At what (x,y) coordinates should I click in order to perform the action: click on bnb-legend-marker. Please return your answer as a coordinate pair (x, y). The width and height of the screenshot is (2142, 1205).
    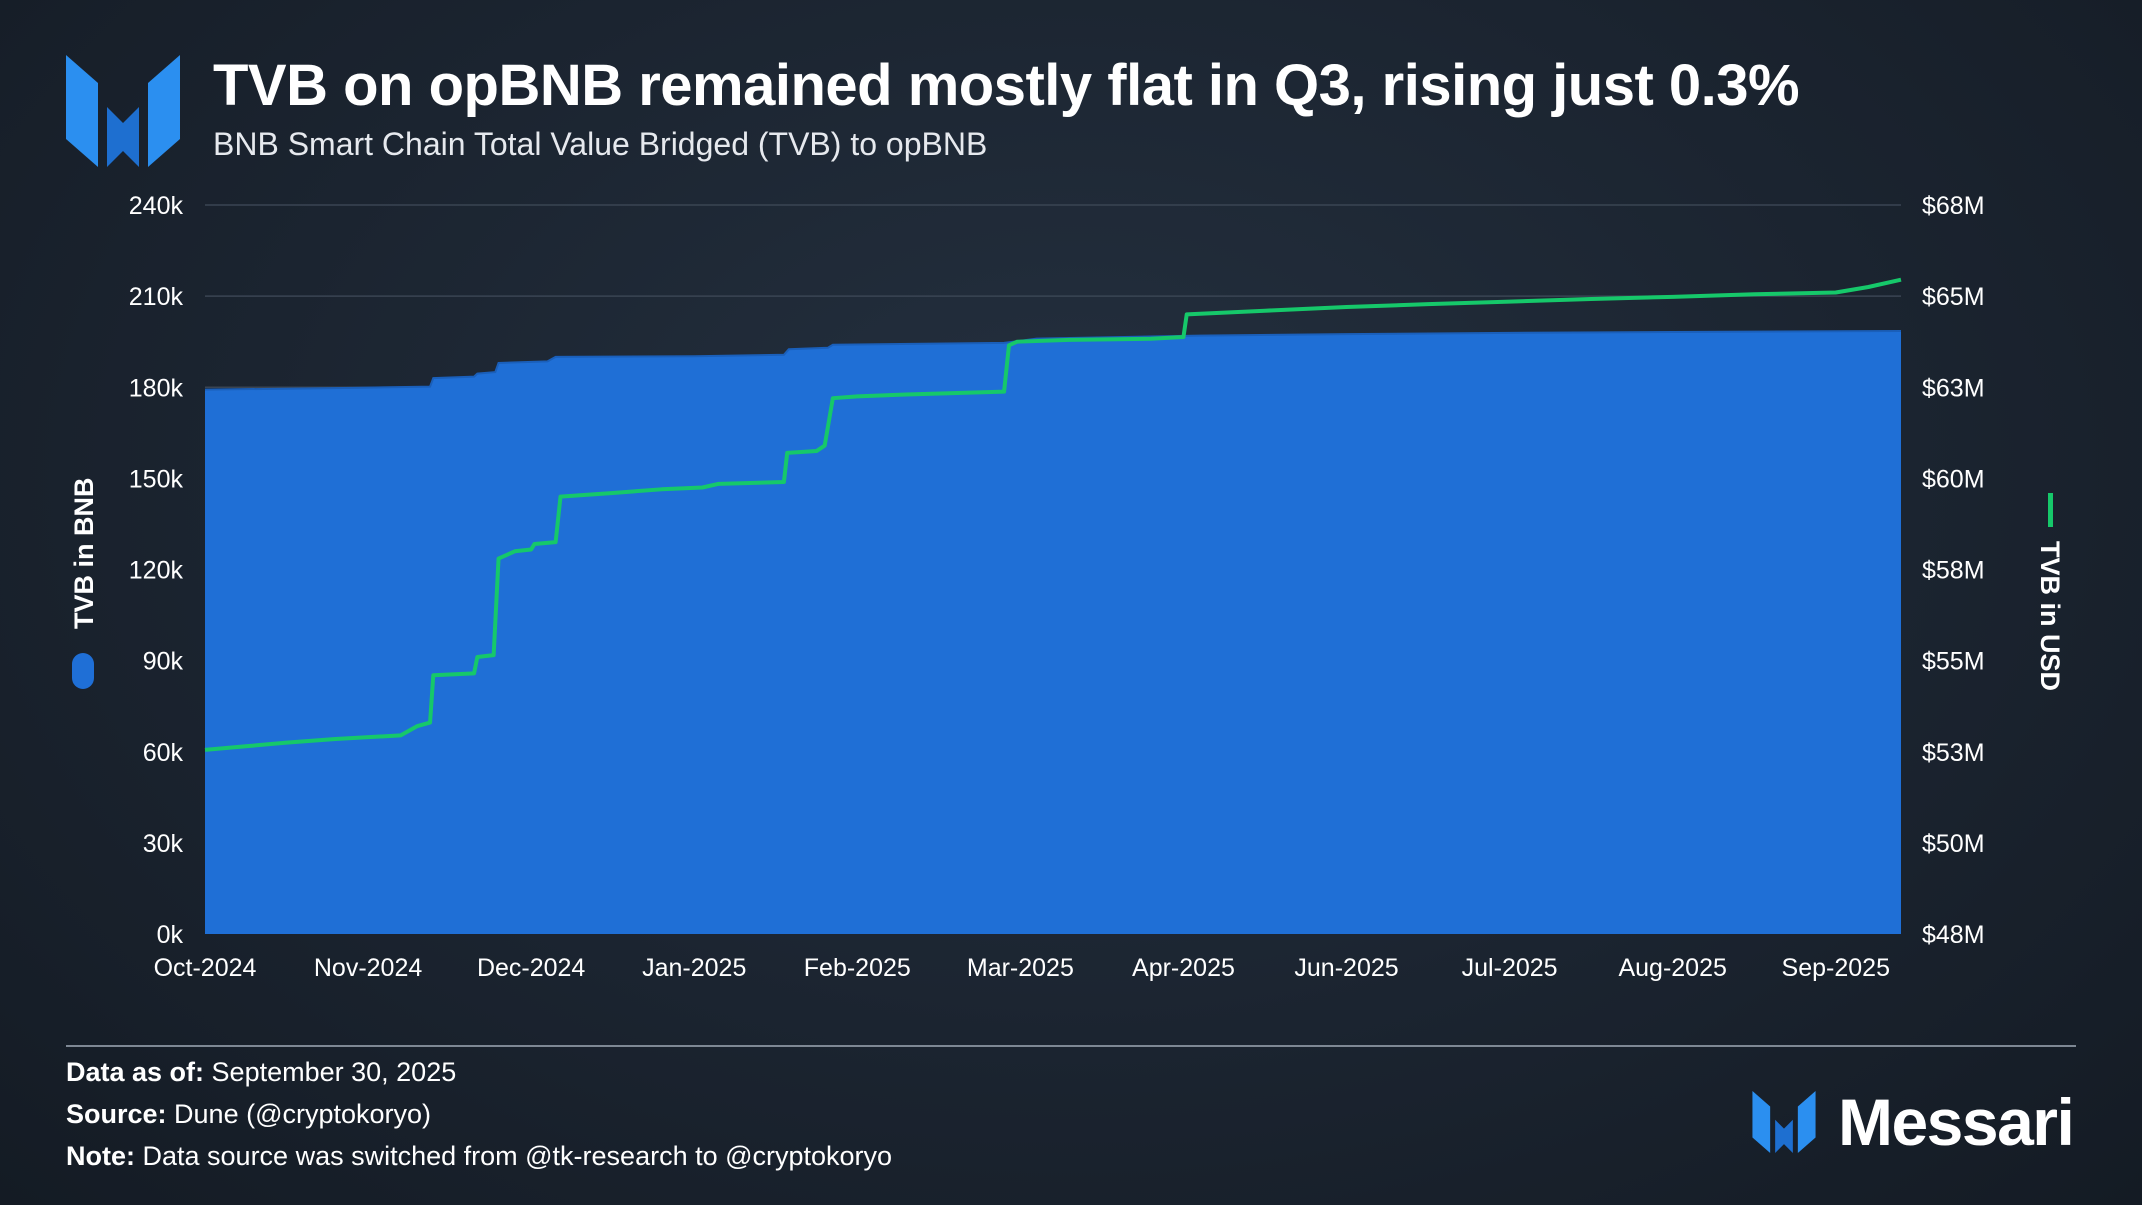
    Looking at the image, I should click on (83, 671).